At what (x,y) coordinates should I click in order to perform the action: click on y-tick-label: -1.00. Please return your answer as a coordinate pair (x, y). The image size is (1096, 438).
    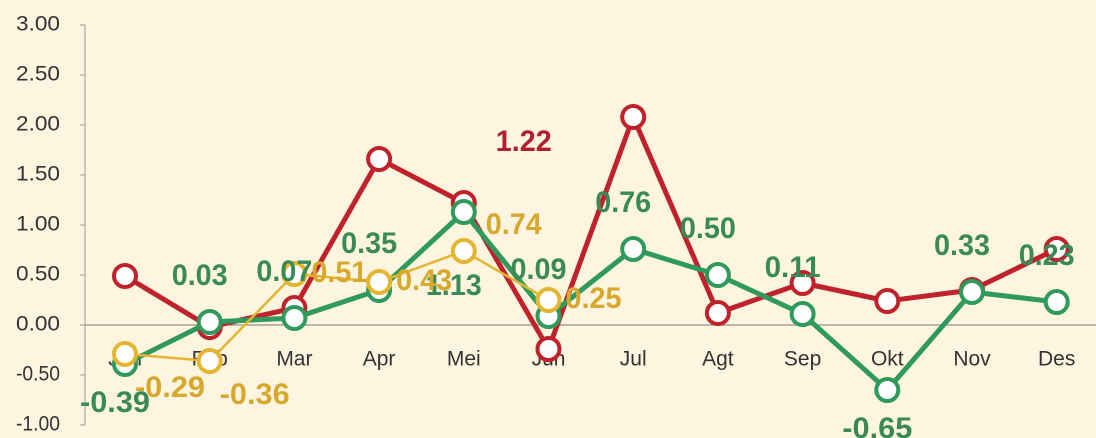
    Looking at the image, I should click on (38, 424).